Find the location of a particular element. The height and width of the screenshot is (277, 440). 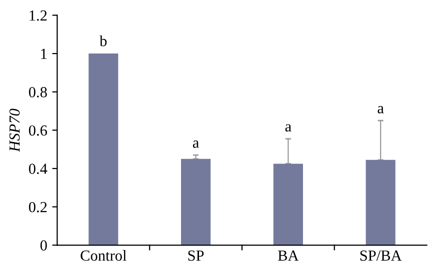

y-axis-title: HSP70 is located at coordinates (14, 130).